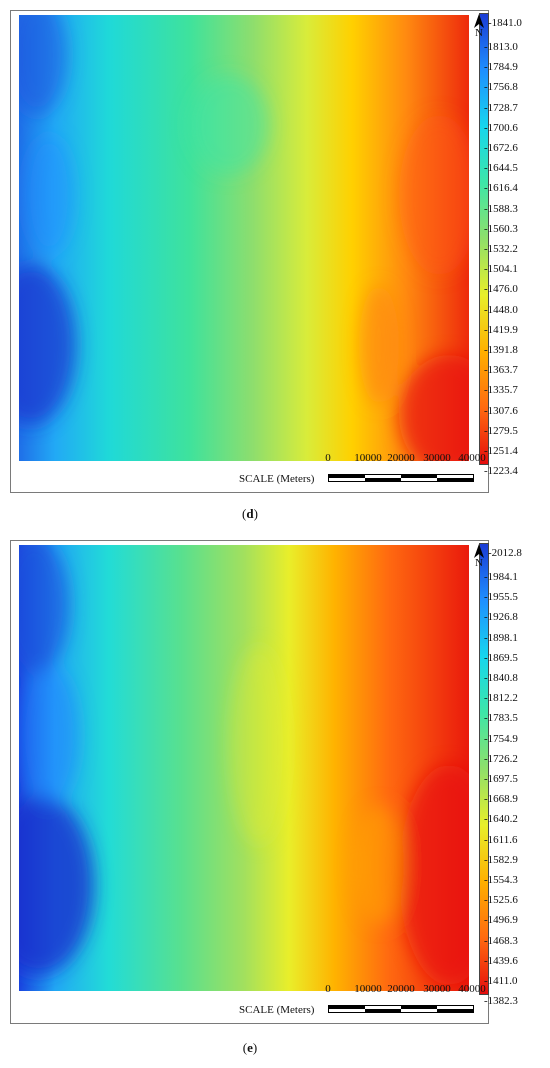 This screenshot has height=1068, width=550. Describe the element at coordinates (277, 479) in the screenshot. I see `scale-title-d: SCALE (Meters)` at that location.